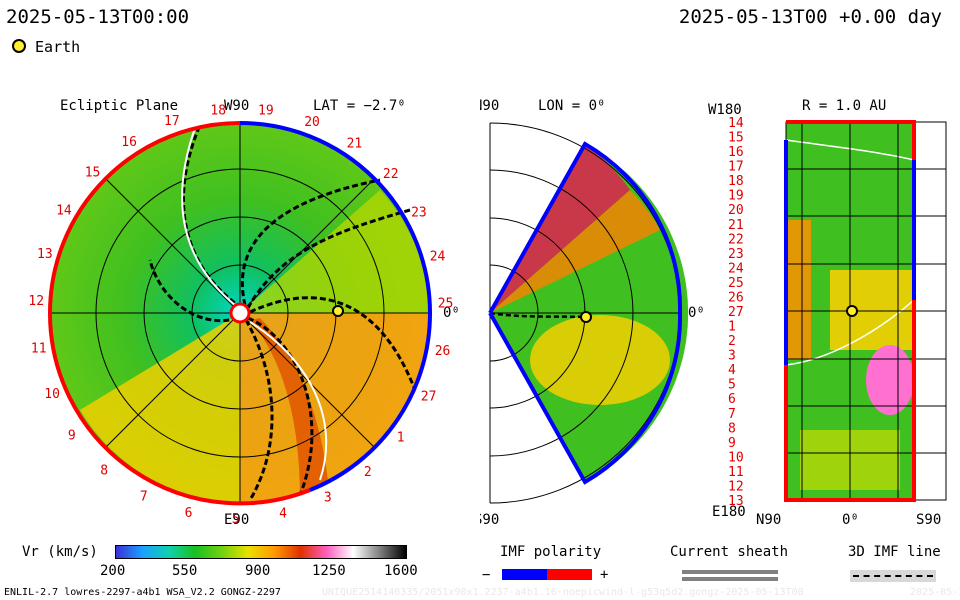 The image size is (960, 600). Describe the element at coordinates (312, 122) in the screenshot. I see `carrington-label: 20` at that location.